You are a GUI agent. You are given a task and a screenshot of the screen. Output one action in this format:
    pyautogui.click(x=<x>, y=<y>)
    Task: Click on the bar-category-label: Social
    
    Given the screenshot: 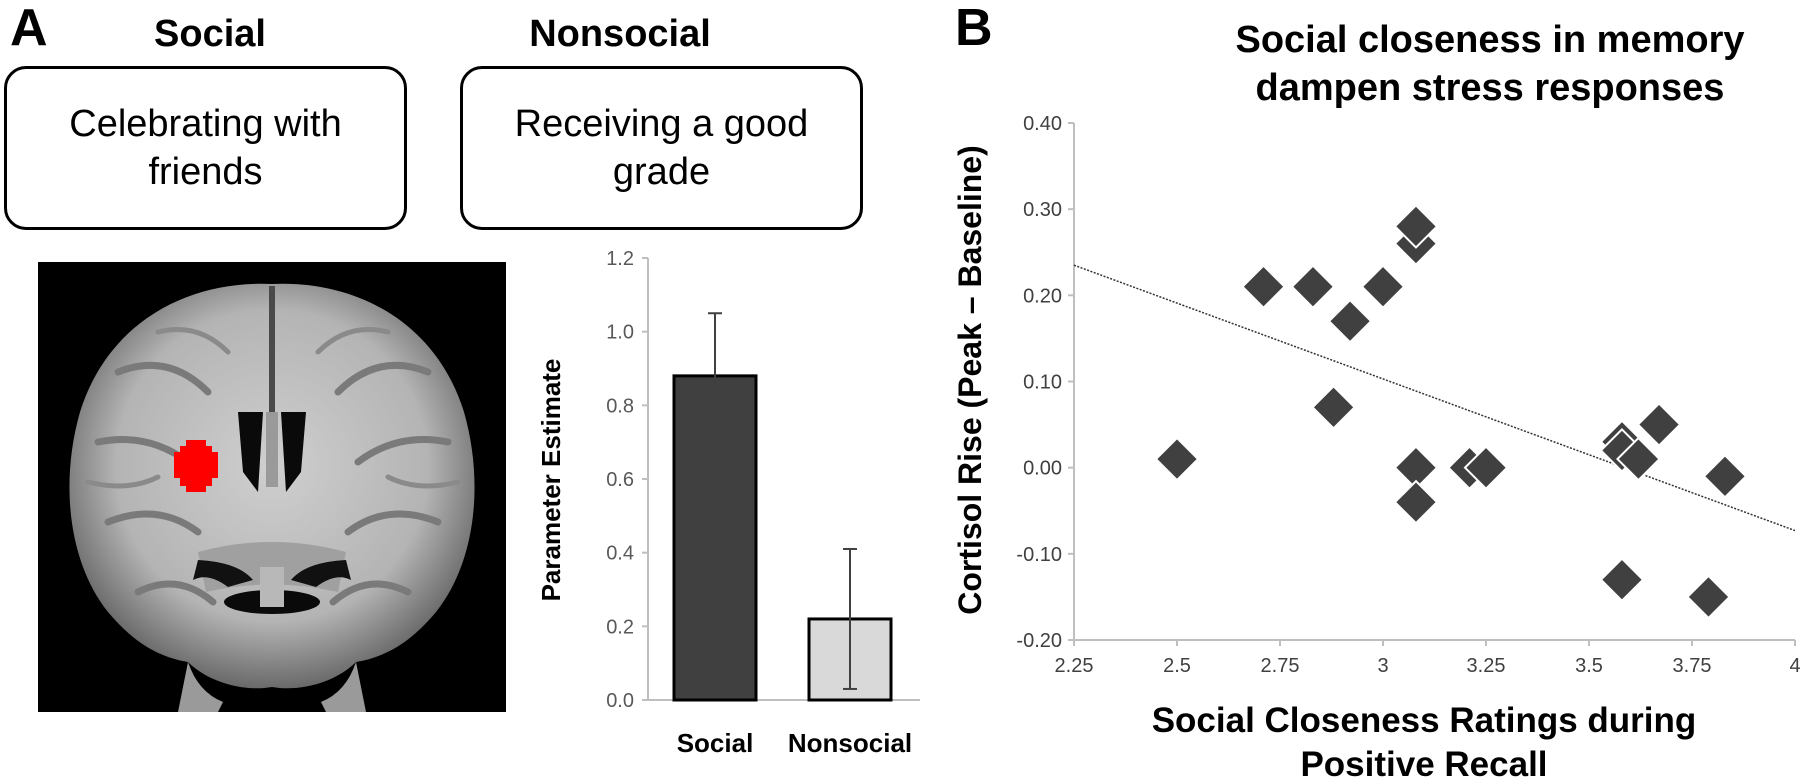 What is the action you would take?
    pyautogui.click(x=715, y=743)
    